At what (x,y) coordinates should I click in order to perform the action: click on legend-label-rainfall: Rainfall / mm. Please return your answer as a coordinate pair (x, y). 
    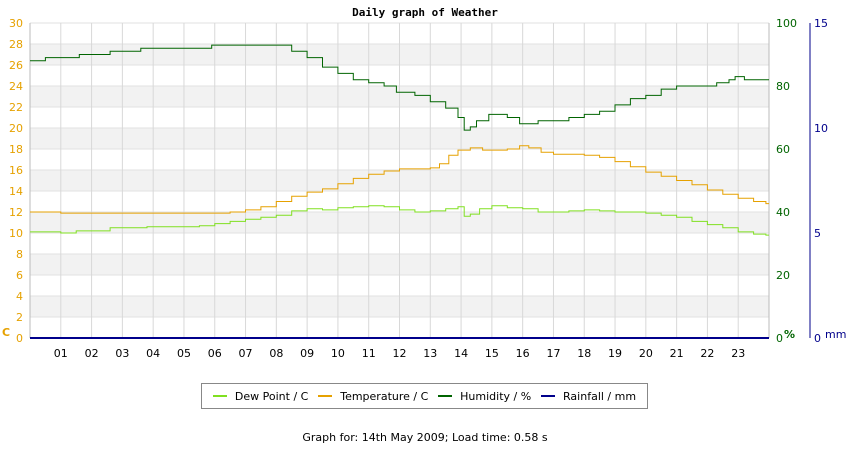
    Looking at the image, I should click on (600, 396).